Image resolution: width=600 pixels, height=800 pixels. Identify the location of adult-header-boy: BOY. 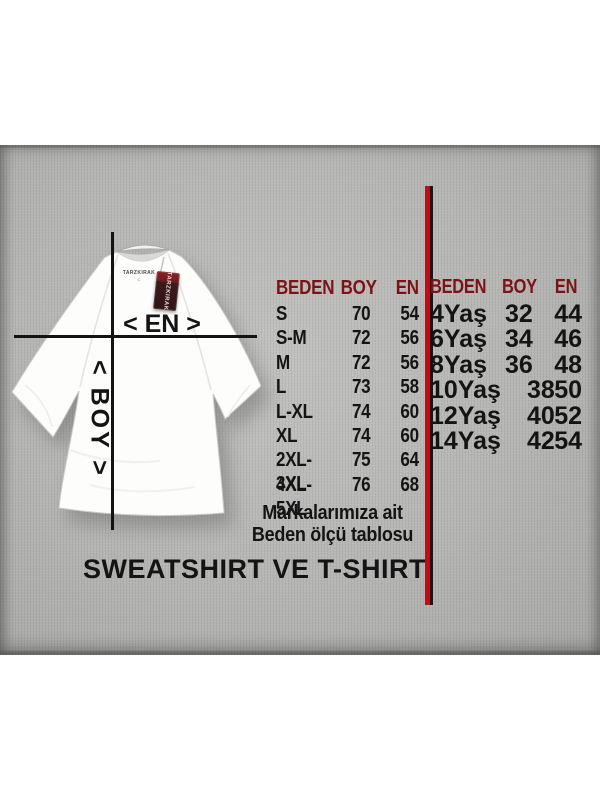
(358, 288).